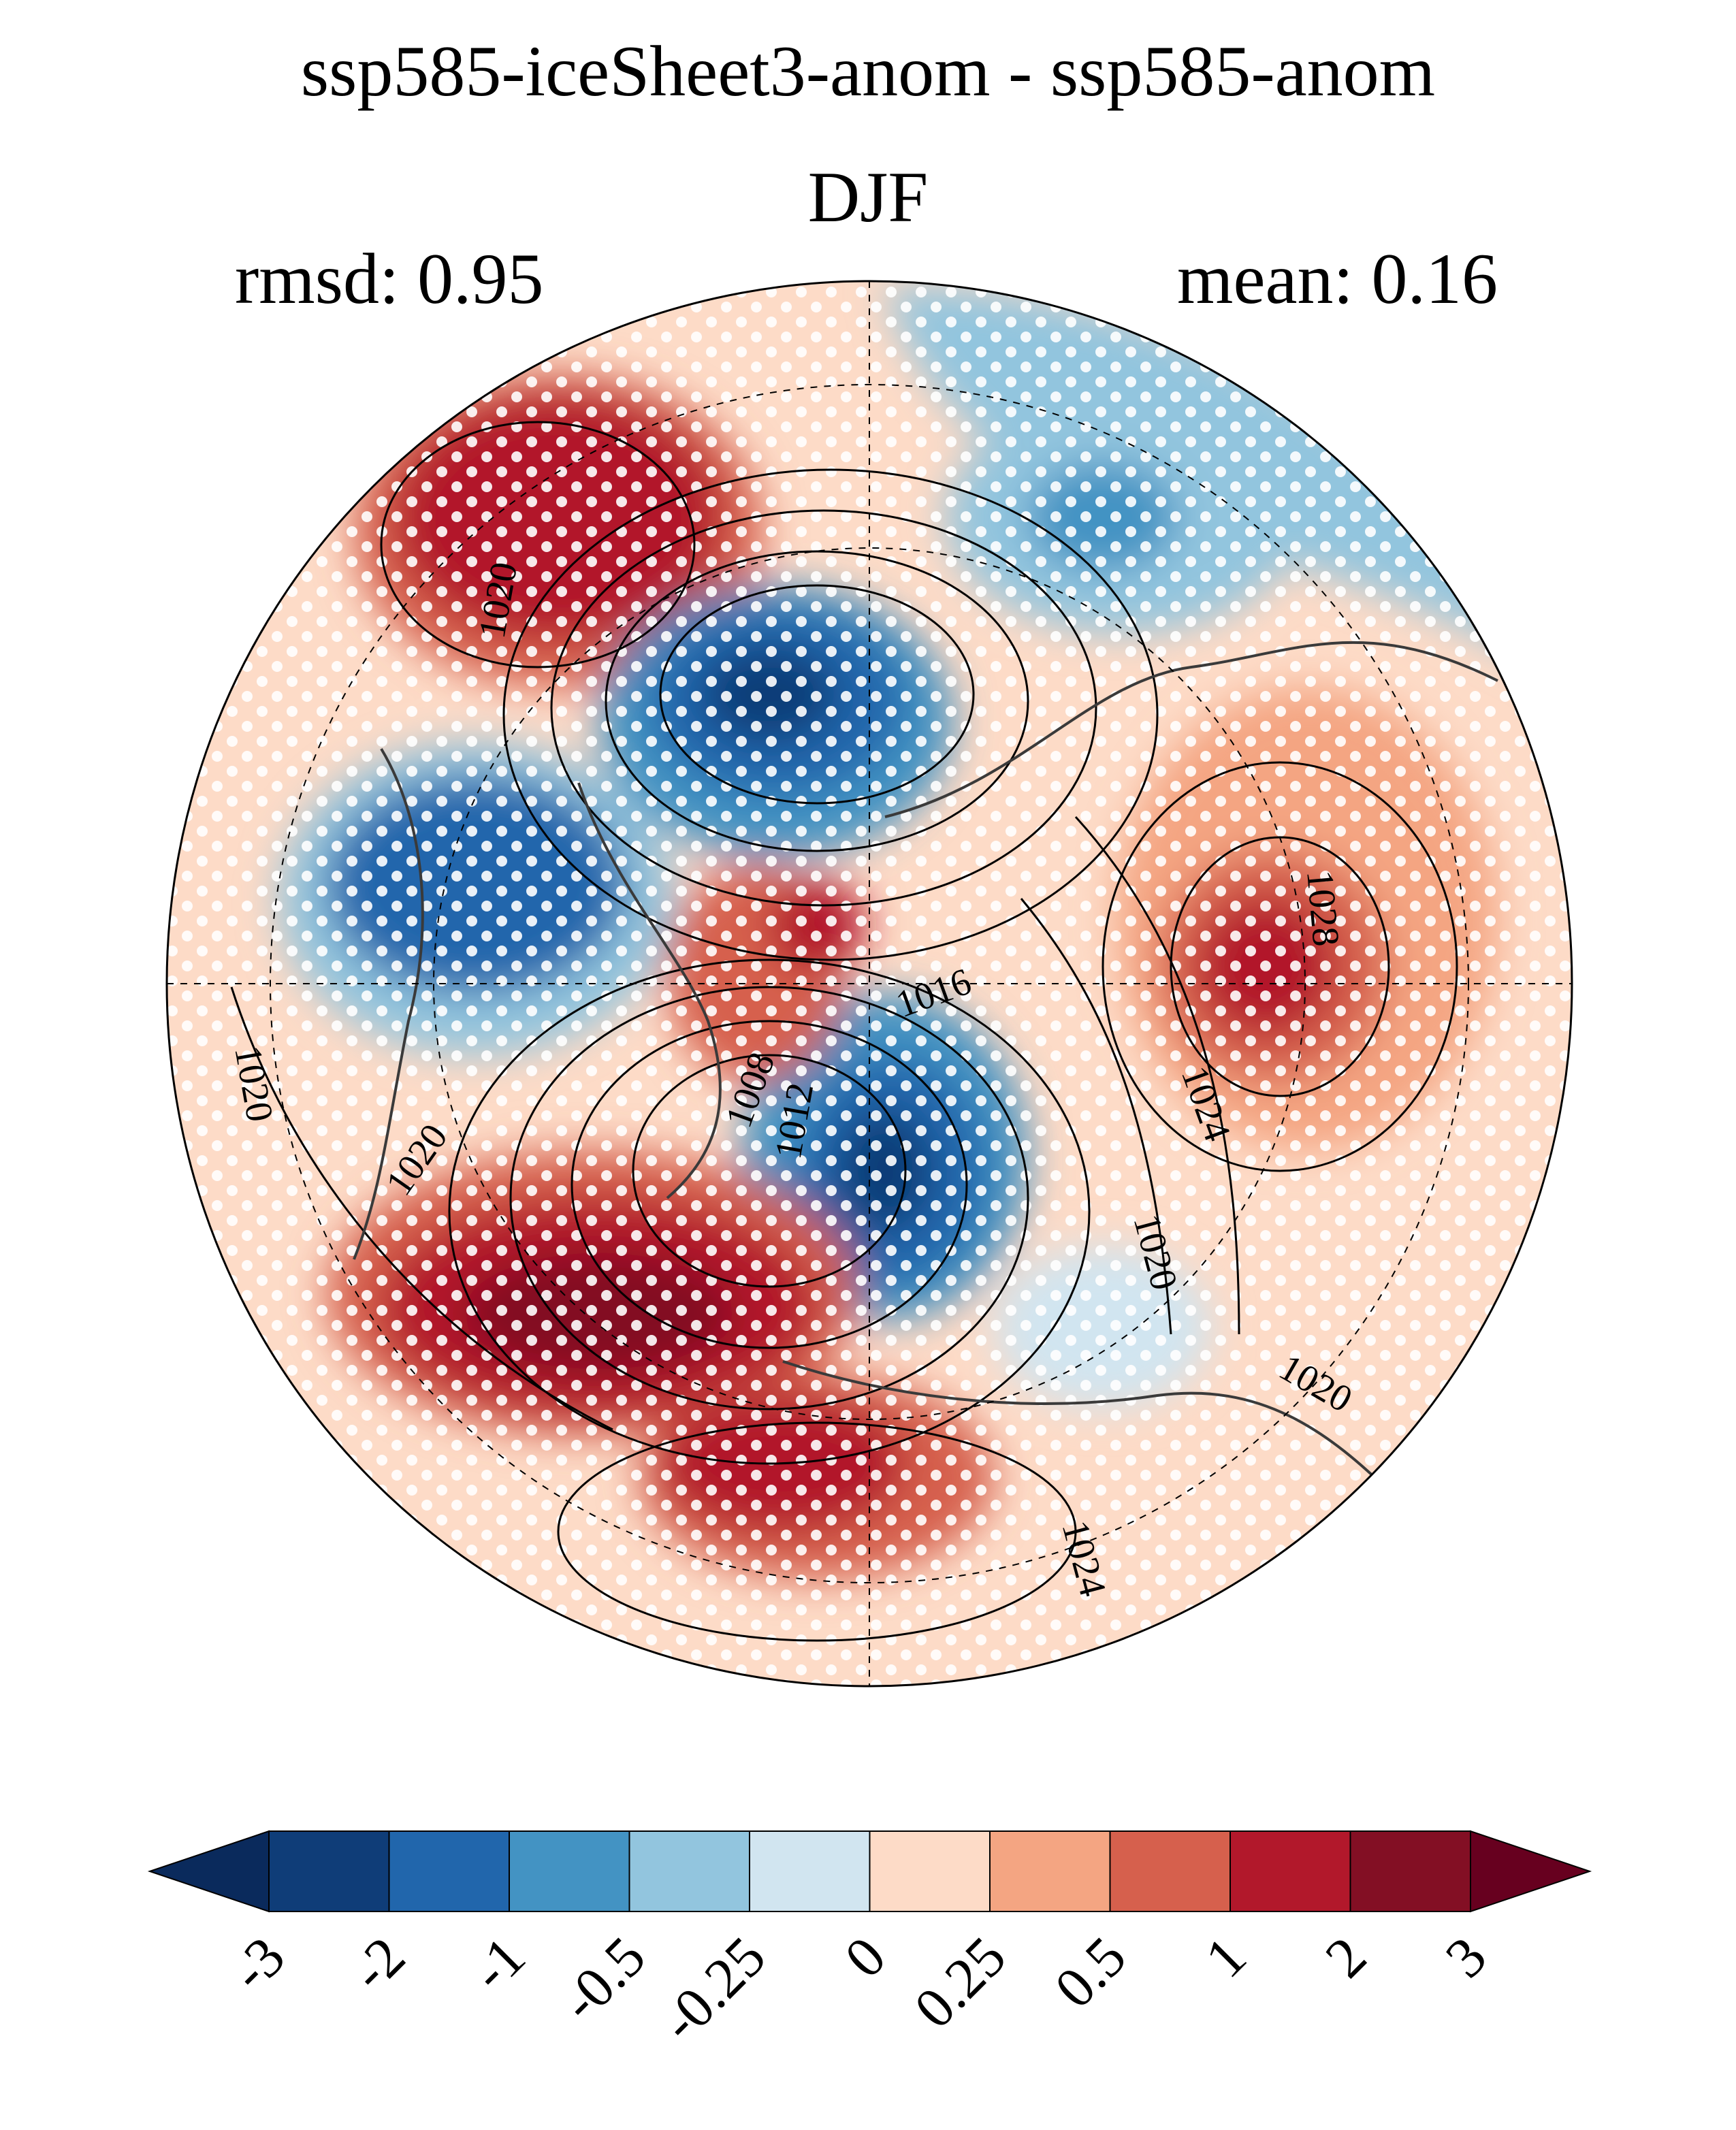  Describe the element at coordinates (1466, 1957) in the screenshot. I see `colorbar-tick-label: 3` at that location.